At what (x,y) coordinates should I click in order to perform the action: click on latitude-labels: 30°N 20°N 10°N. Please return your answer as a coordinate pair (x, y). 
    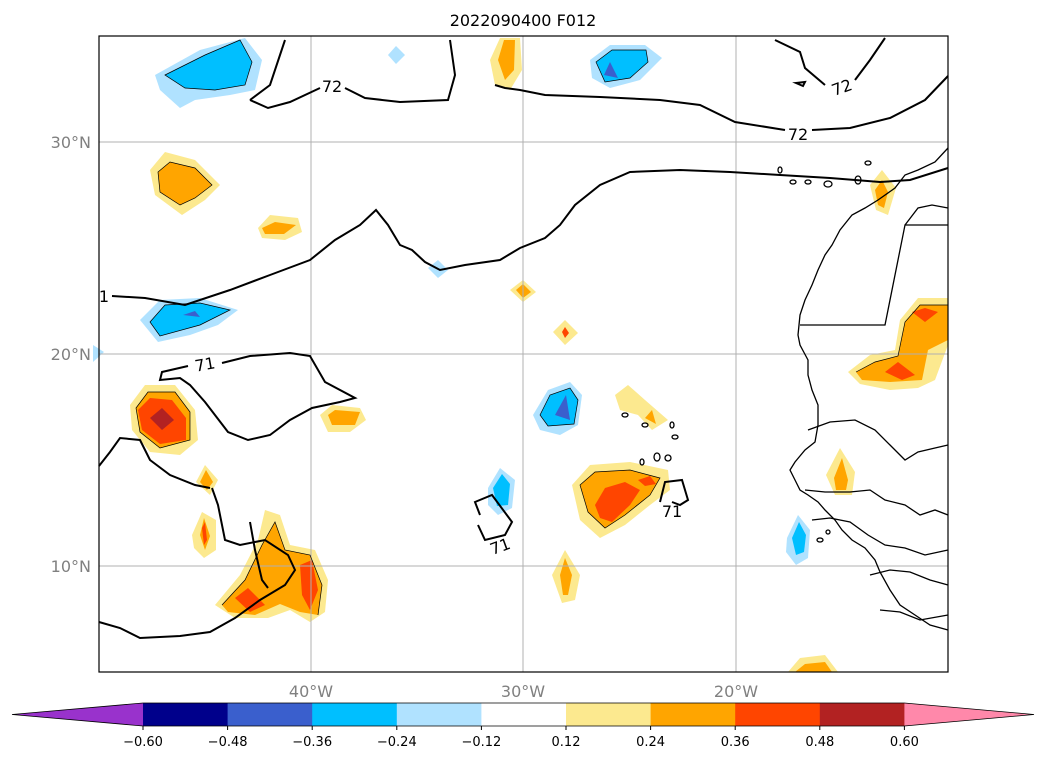
    Looking at the image, I should click on (71, 354).